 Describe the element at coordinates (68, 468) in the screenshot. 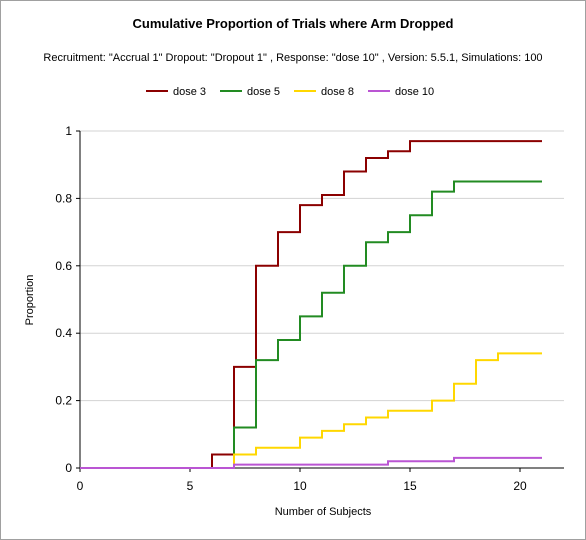

I see `y-tick-label: 0` at that location.